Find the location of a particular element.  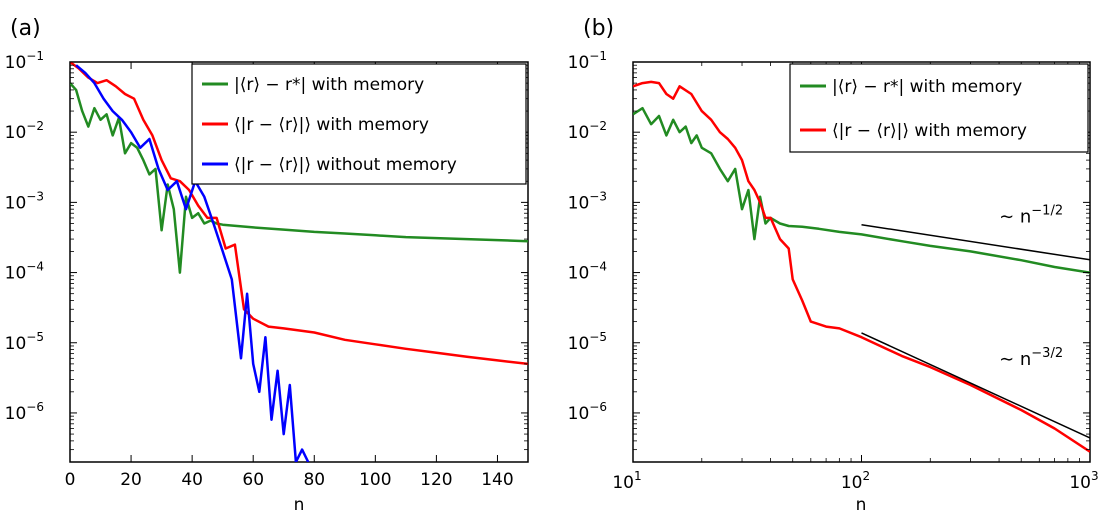

x-tick-label: 40 is located at coordinates (192, 480).